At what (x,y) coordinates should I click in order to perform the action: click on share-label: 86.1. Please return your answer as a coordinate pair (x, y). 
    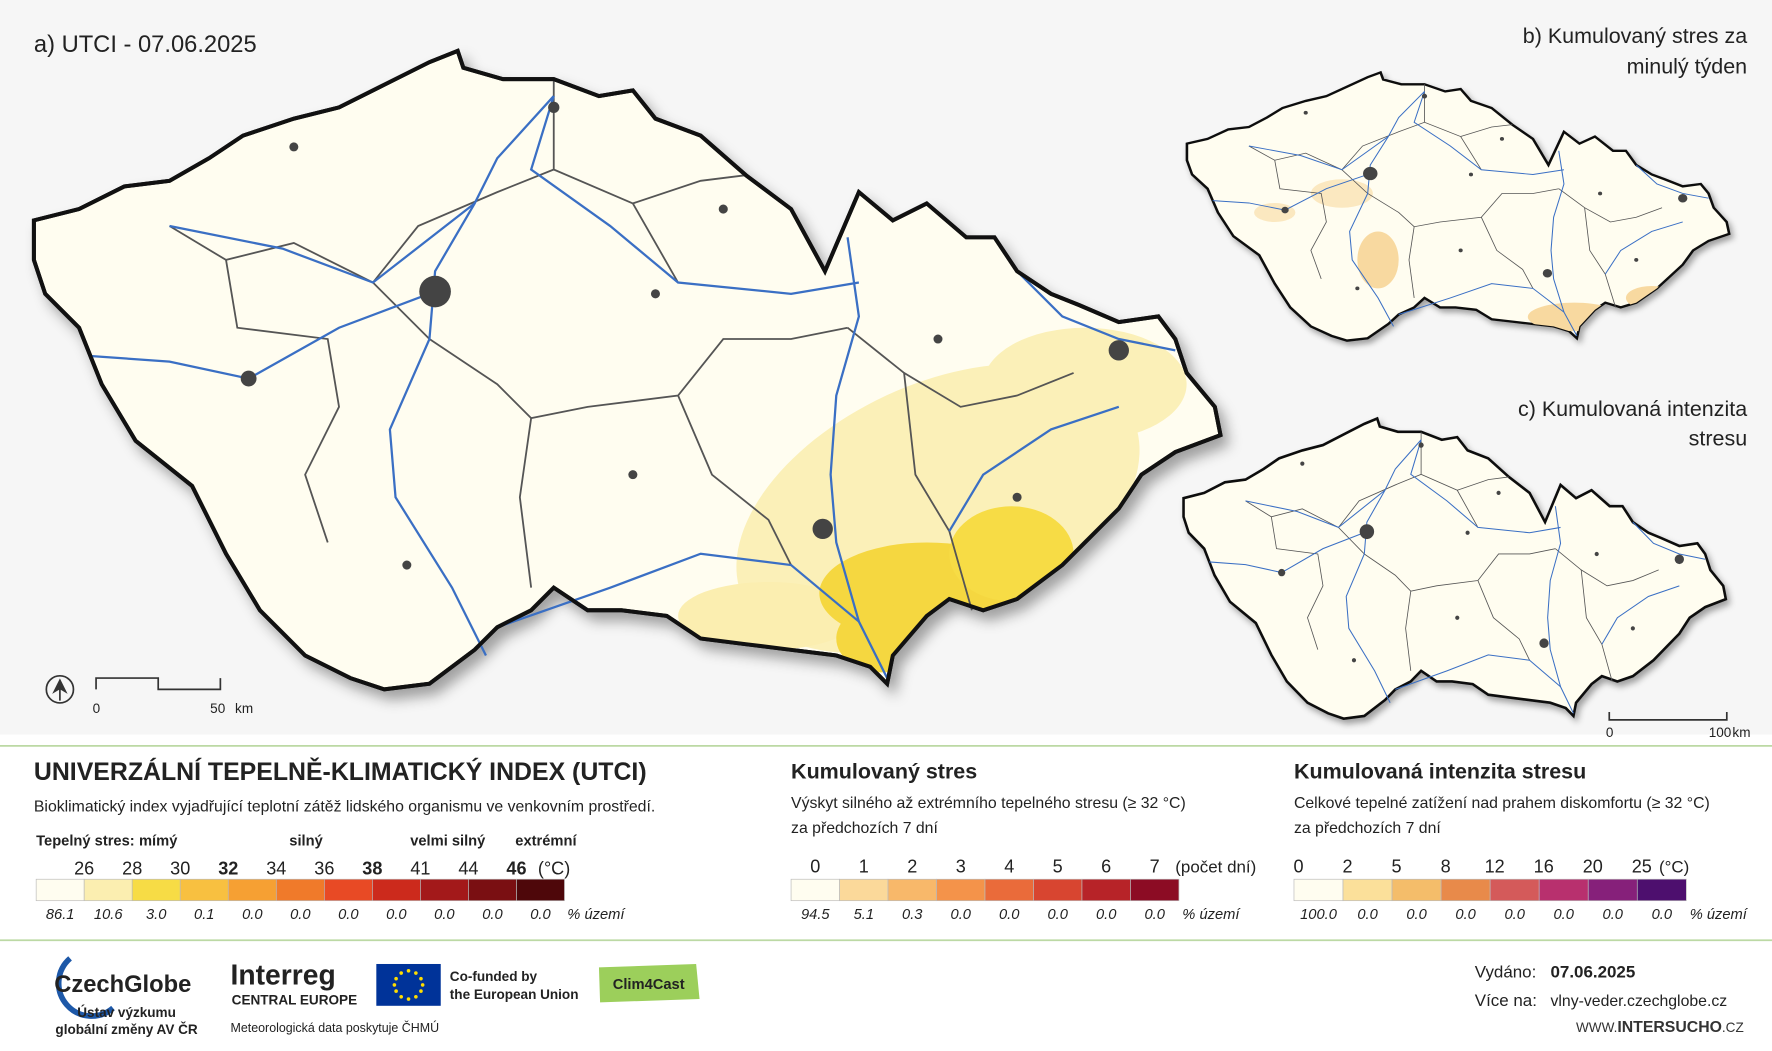
    Looking at the image, I should click on (60, 915).